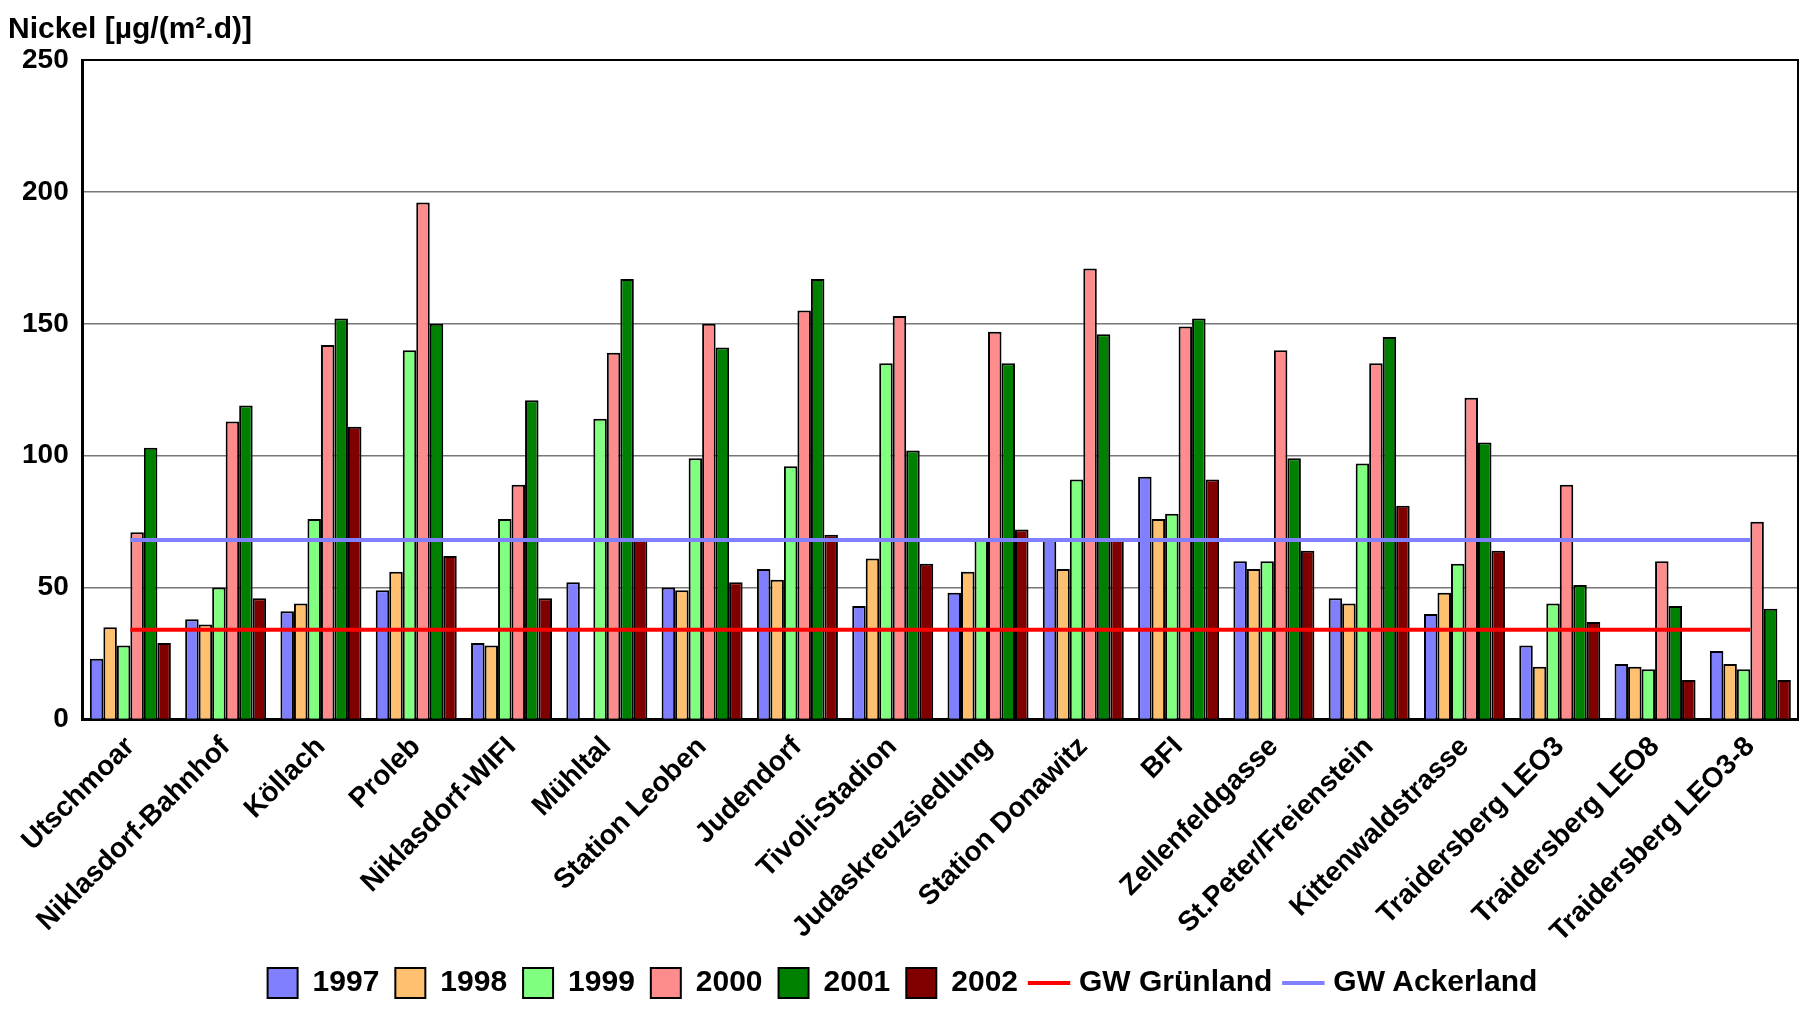 Image resolution: width=1816 pixels, height=1016 pixels. Describe the element at coordinates (985, 981) in the screenshot. I see `legend-label: 2002` at that location.